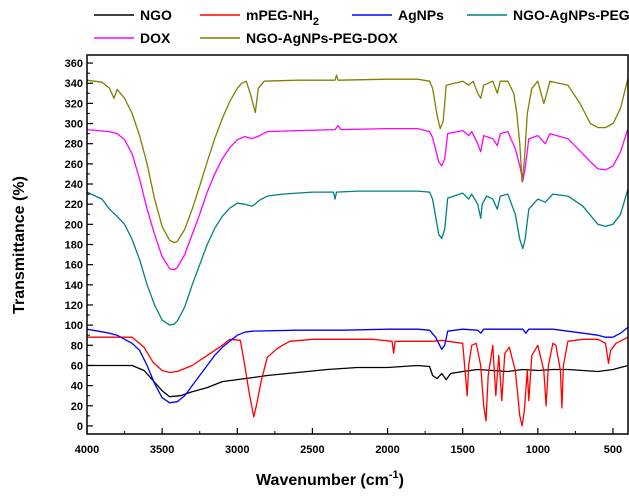  I want to click on x-axis-title-end: ), so click(401, 480).